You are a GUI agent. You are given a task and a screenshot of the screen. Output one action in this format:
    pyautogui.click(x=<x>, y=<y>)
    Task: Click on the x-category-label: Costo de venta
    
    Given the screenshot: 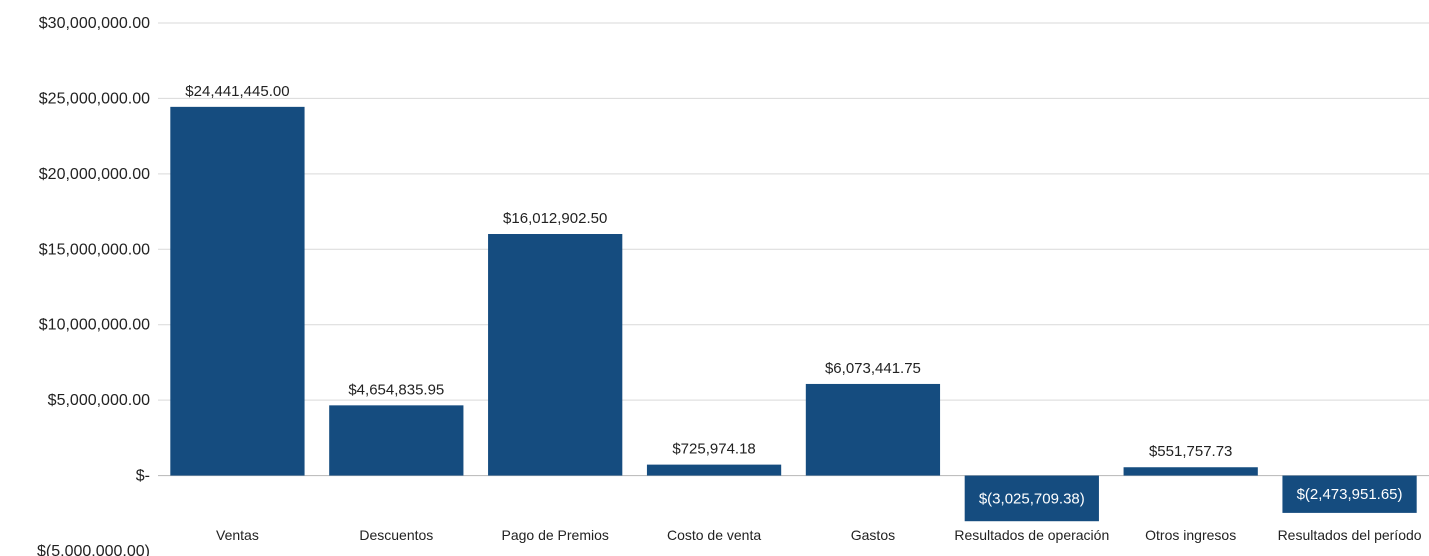 What is the action you would take?
    pyautogui.click(x=714, y=535)
    